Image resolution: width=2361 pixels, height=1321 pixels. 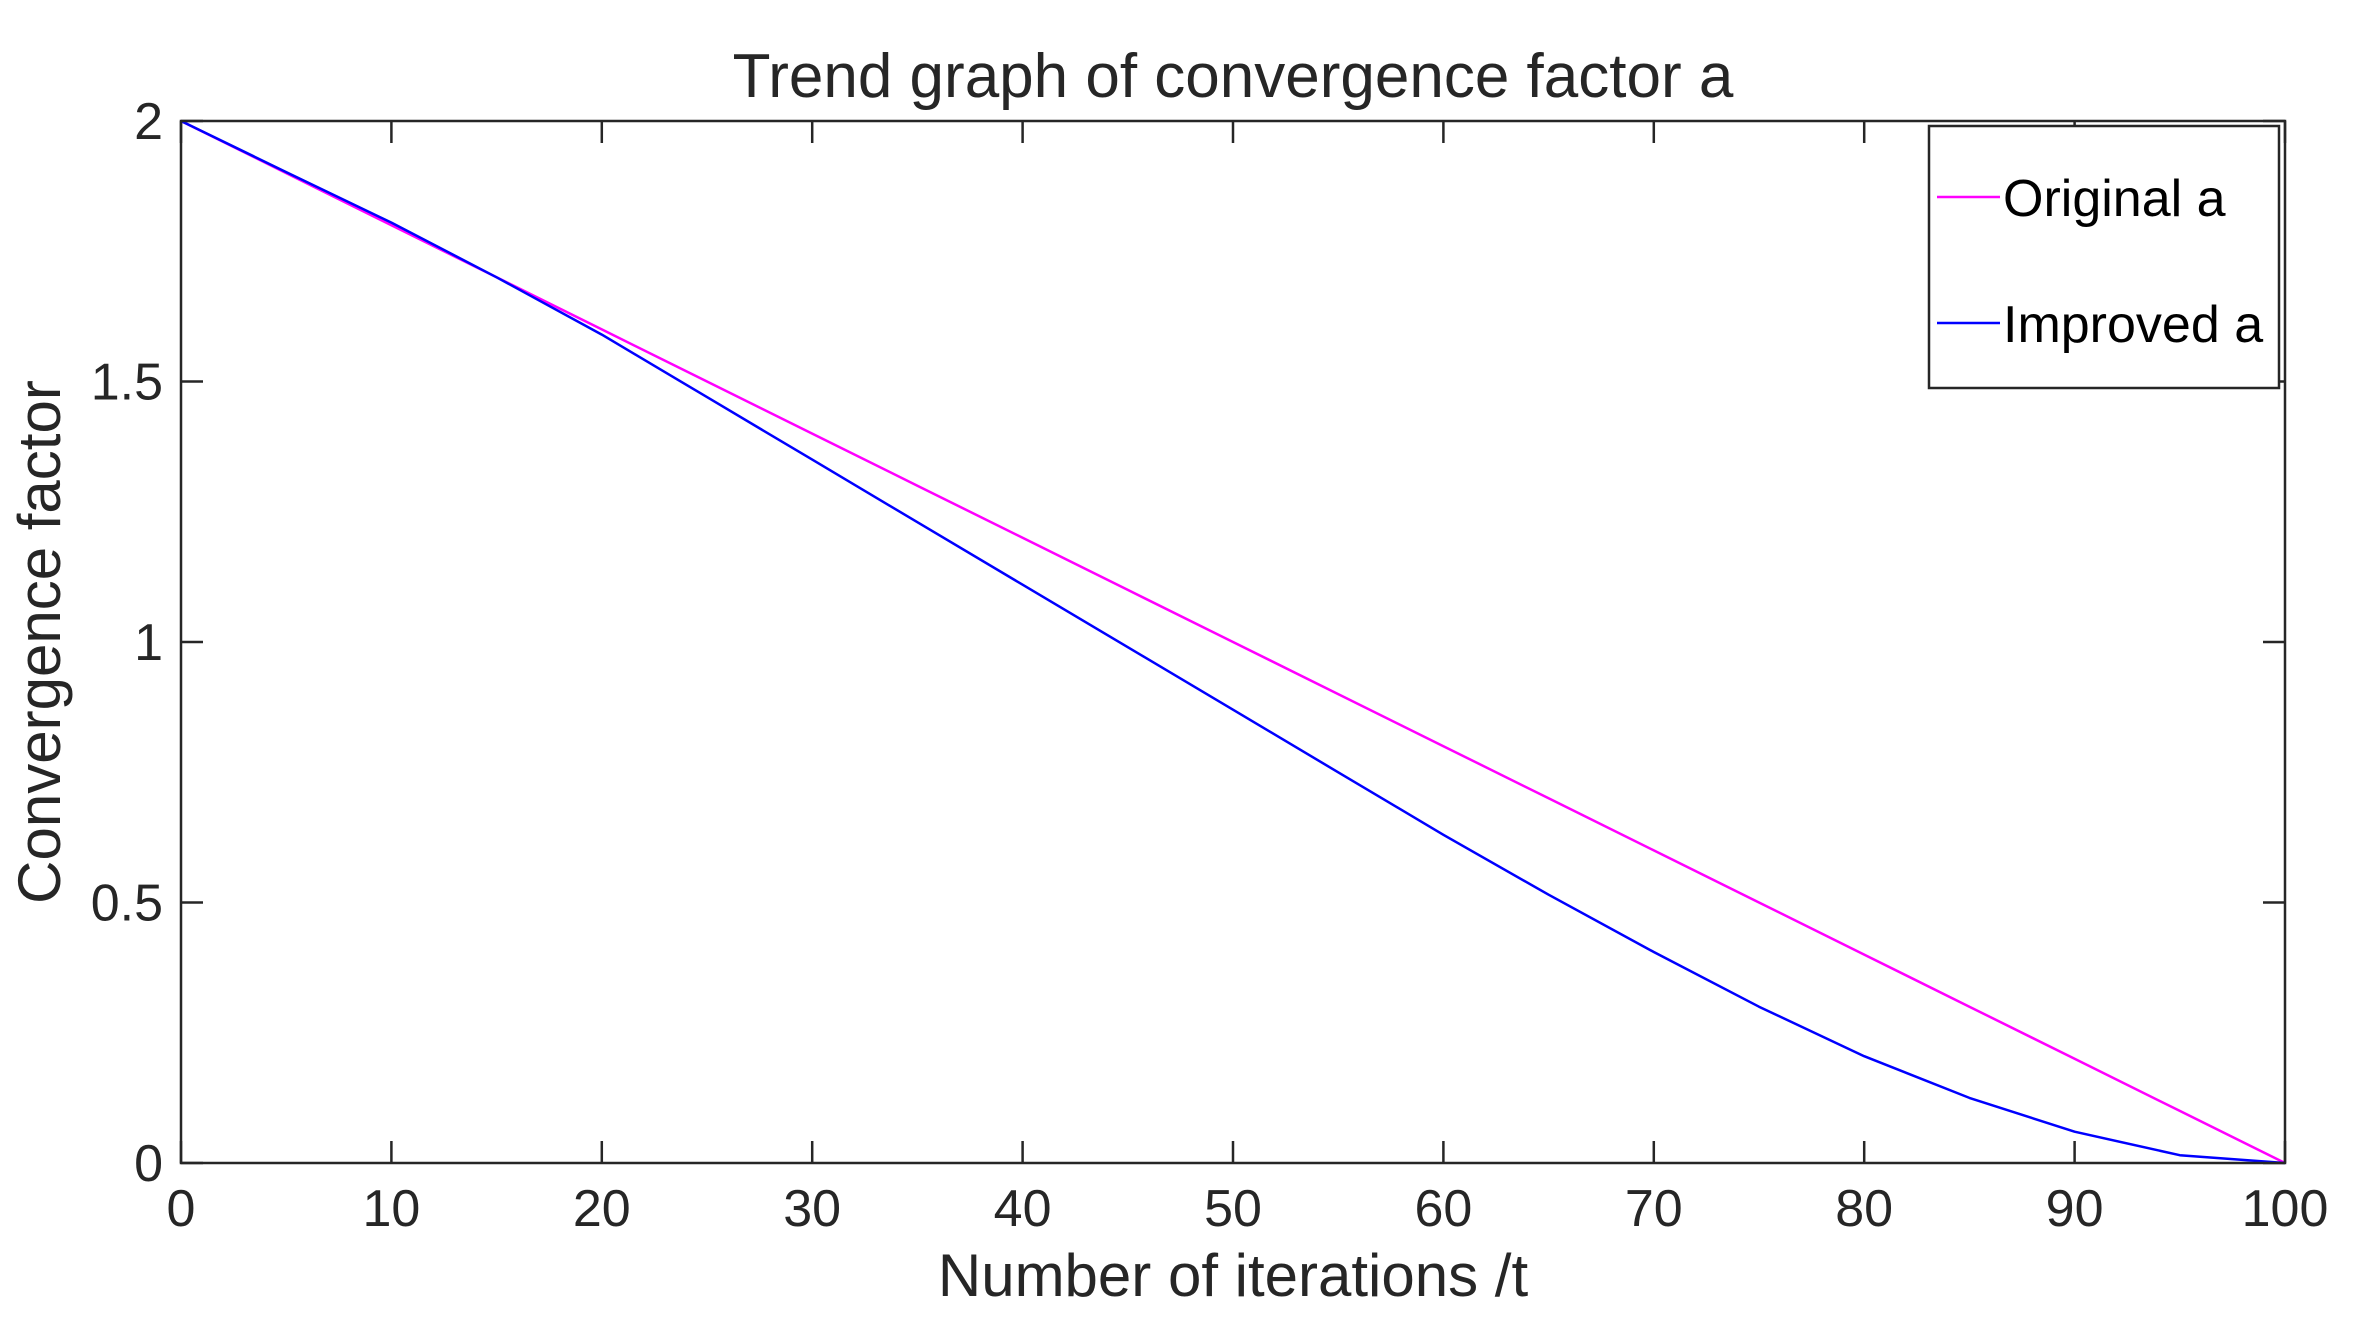 I want to click on x-tick-label-10: 10, so click(x=391, y=1209).